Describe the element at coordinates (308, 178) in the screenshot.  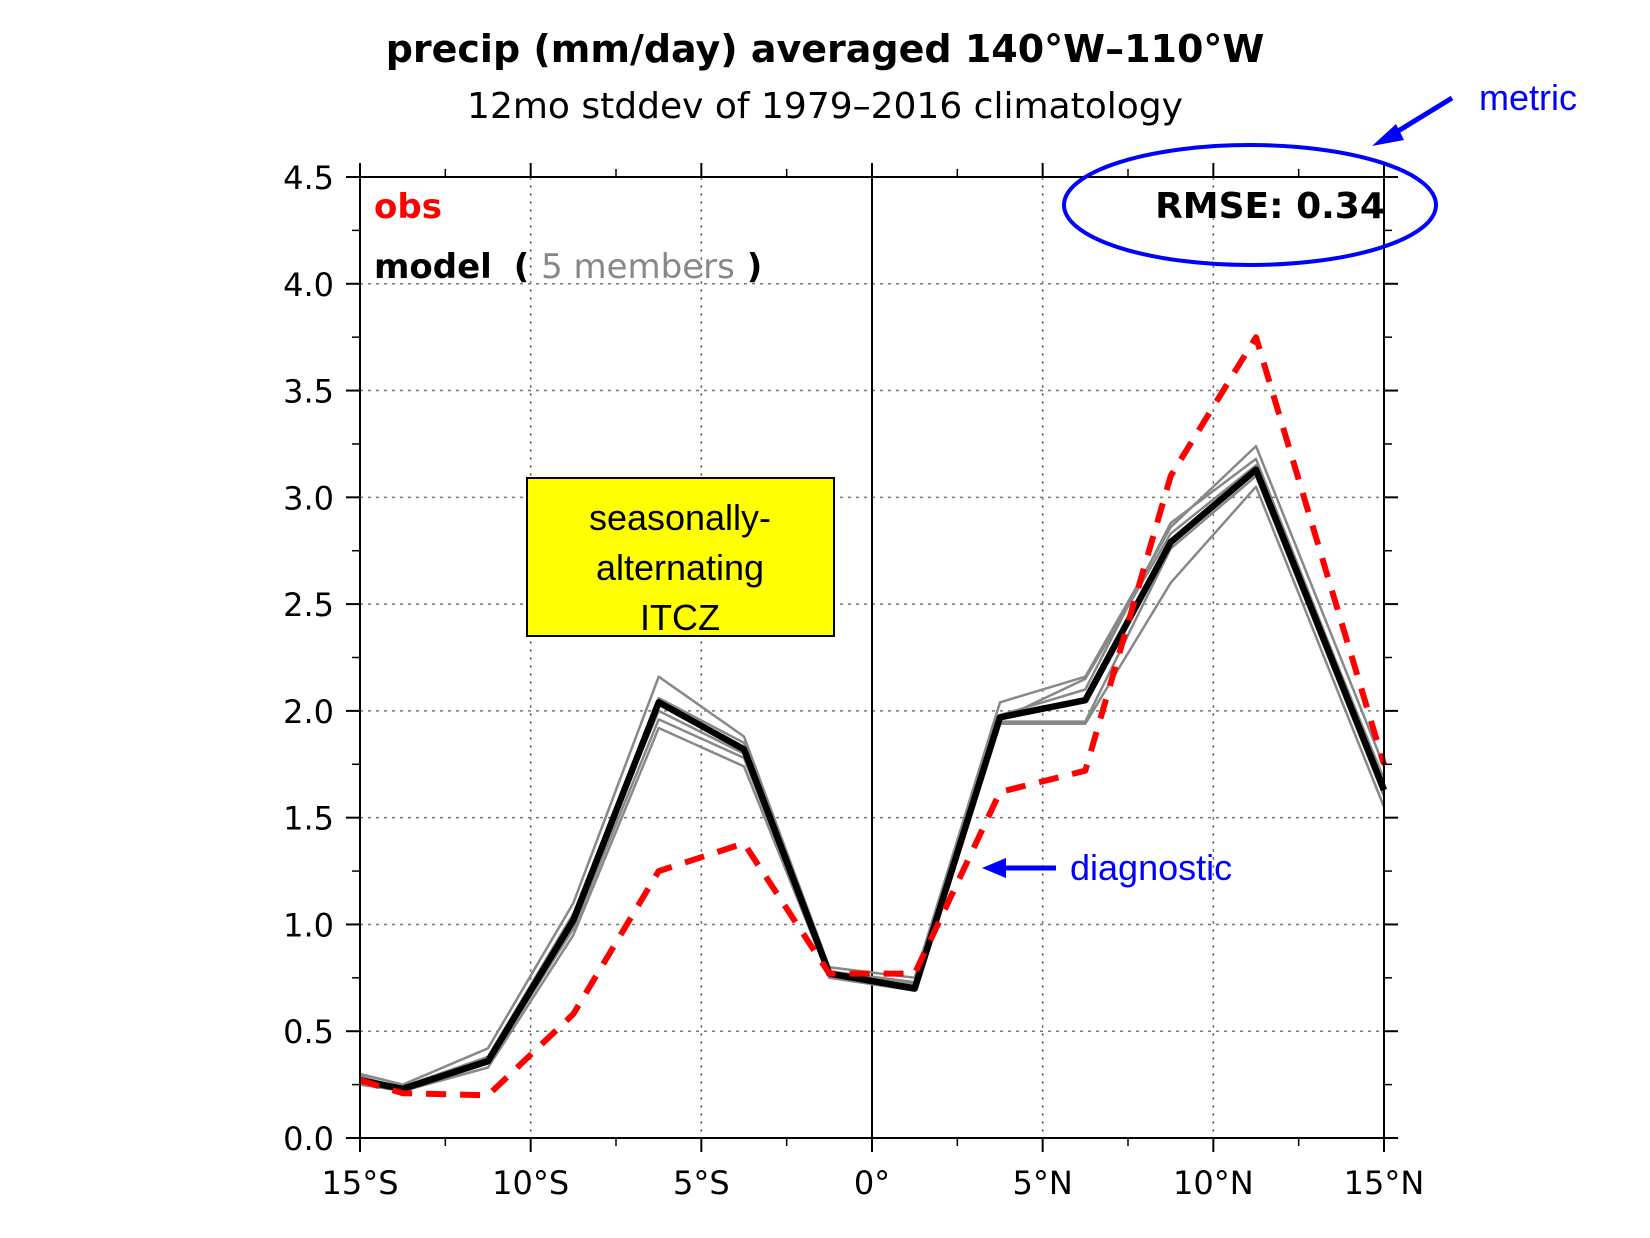
I see `y-tick-label: 4.5` at that location.